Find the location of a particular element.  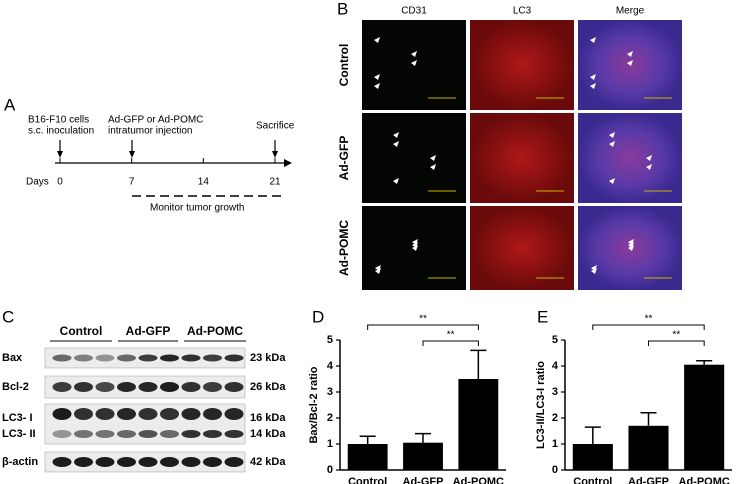

event-arrow-head is located at coordinates (132, 154).